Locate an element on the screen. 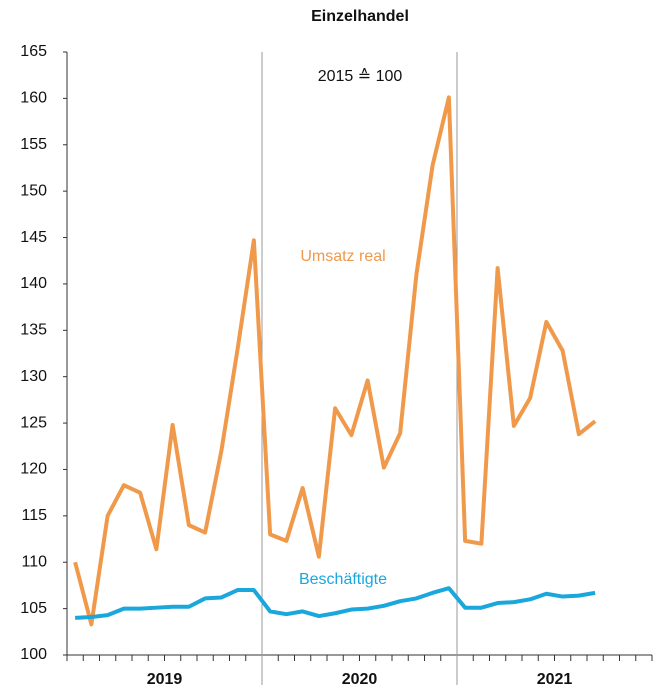  y-tick-label: 115 is located at coordinates (34, 515).